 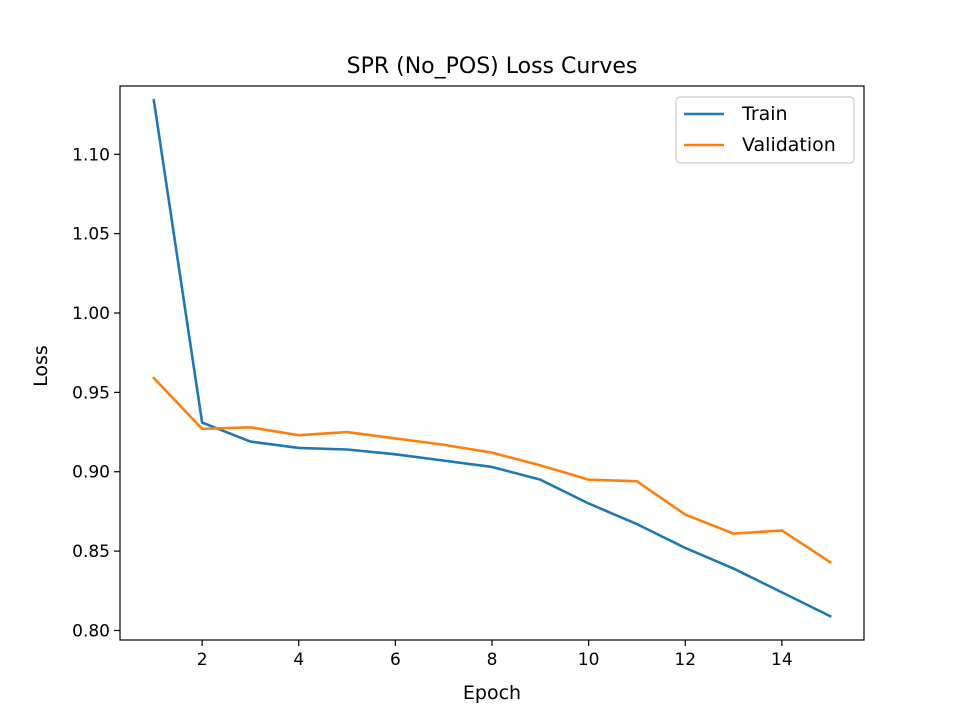 I want to click on legend-label-train: Train, so click(x=764, y=114).